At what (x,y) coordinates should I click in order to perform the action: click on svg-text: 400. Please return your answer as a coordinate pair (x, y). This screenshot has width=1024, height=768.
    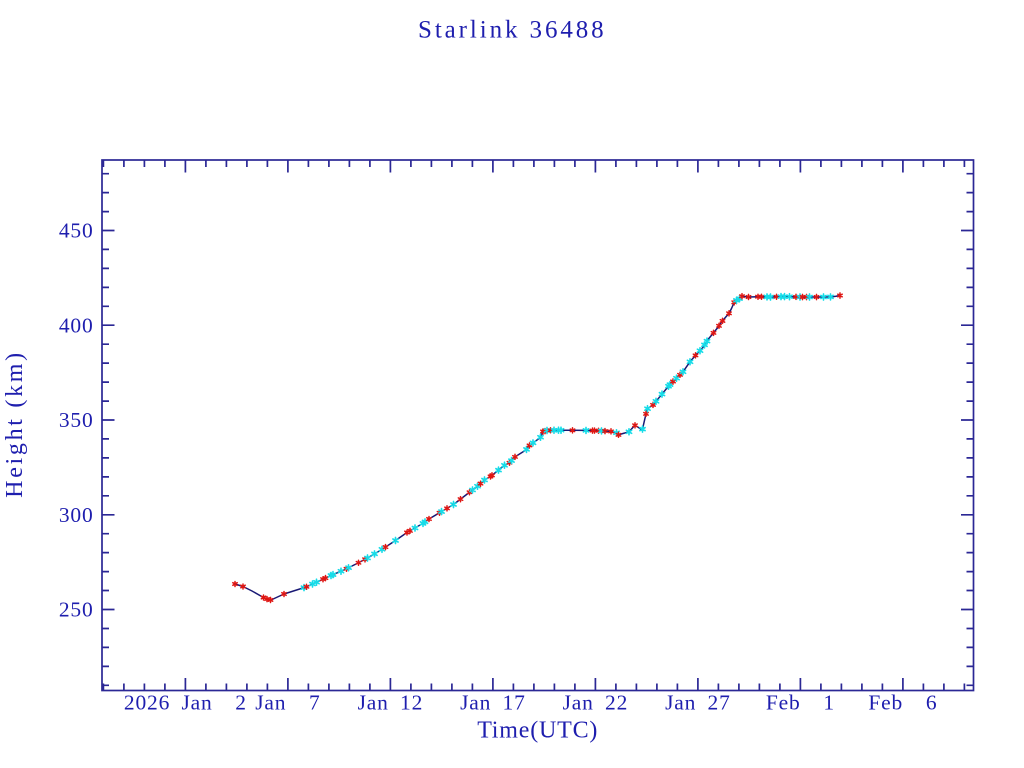
    Looking at the image, I should click on (76, 325).